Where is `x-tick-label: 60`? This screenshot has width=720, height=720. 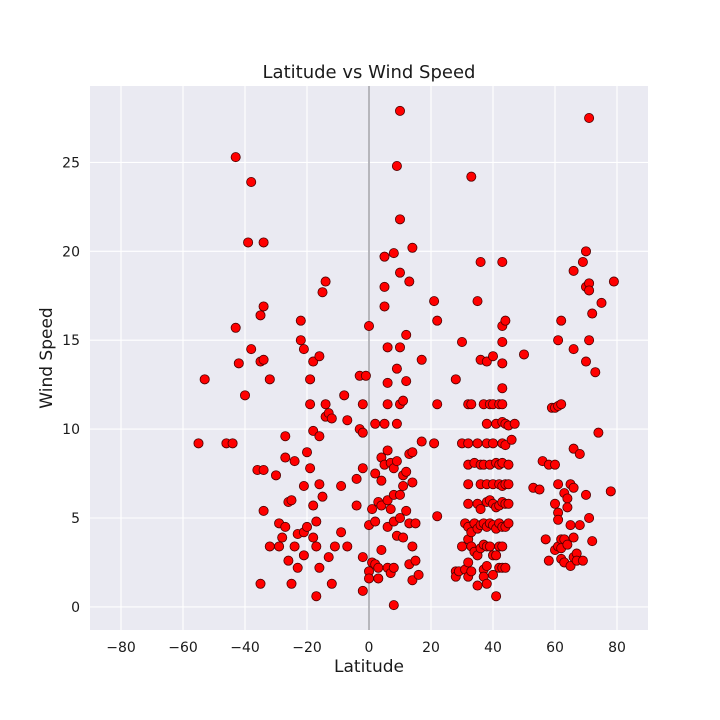
x-tick-label: 60 is located at coordinates (555, 648).